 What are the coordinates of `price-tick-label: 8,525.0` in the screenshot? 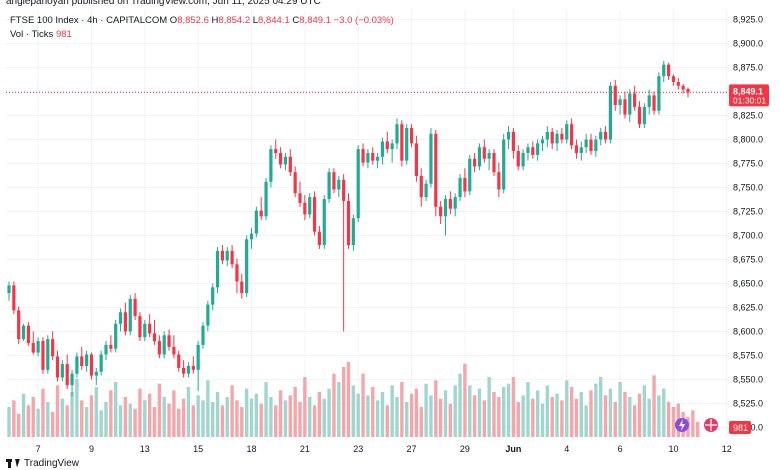 It's located at (748, 403).